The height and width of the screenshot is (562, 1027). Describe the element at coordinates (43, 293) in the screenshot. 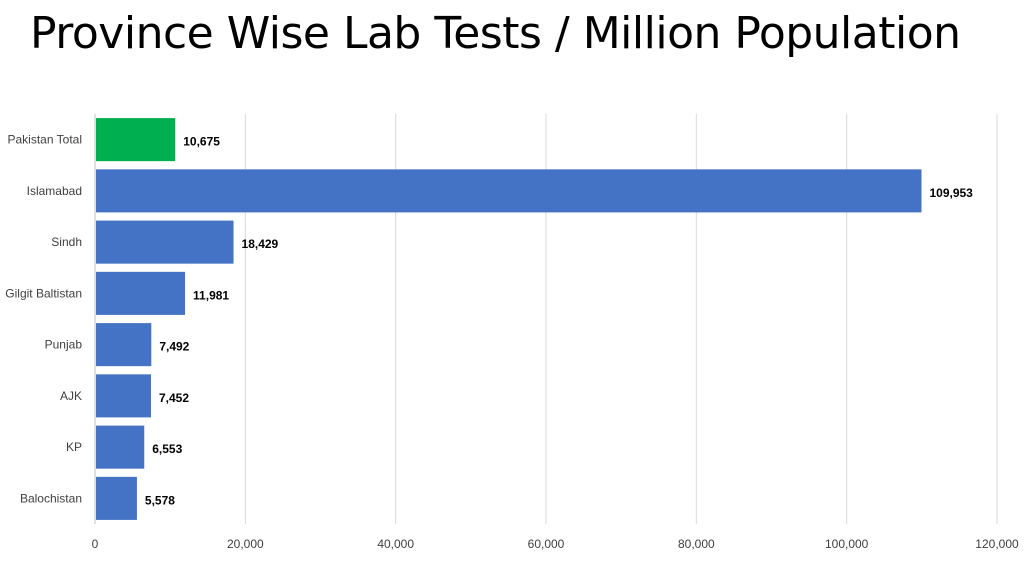

I see `category-label-gilgit-baltistan: Gilgit Baltistan` at that location.